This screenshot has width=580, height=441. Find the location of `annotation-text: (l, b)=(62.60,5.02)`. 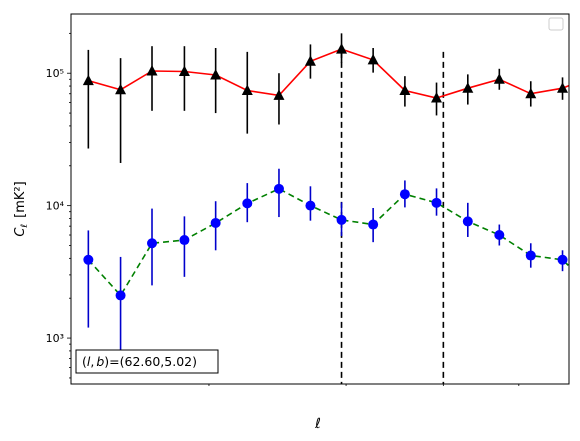

annotation-text: (l, b)=(62.60,5.02) is located at coordinates (139, 361).